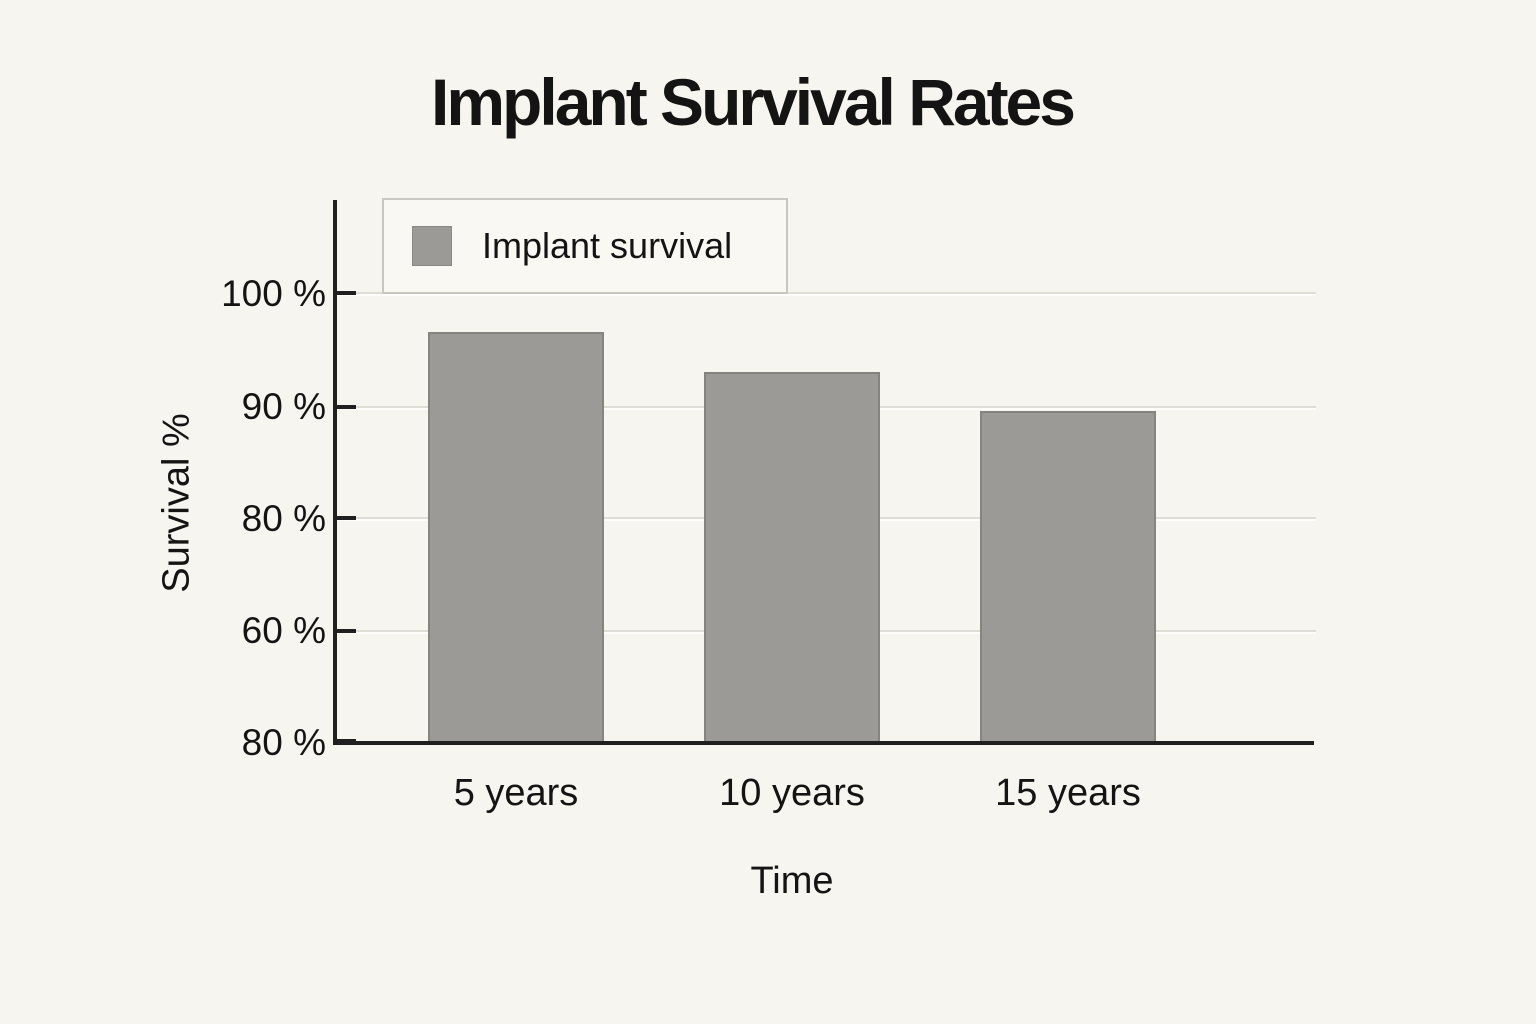 The width and height of the screenshot is (1536, 1024). What do you see at coordinates (283, 630) in the screenshot?
I see `y-tick-label: 60 %` at bounding box center [283, 630].